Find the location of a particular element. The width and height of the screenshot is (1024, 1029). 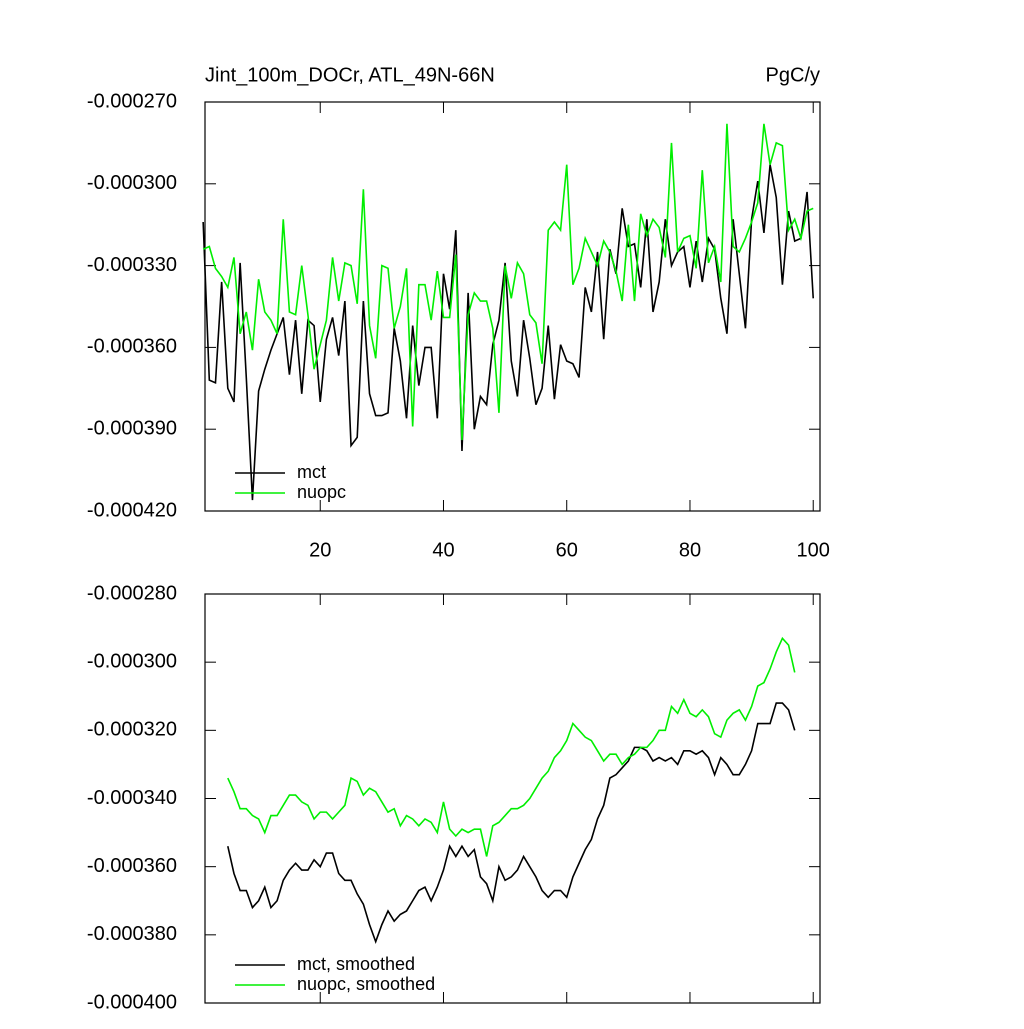

x-tick-label: 80 is located at coordinates (690, 550).